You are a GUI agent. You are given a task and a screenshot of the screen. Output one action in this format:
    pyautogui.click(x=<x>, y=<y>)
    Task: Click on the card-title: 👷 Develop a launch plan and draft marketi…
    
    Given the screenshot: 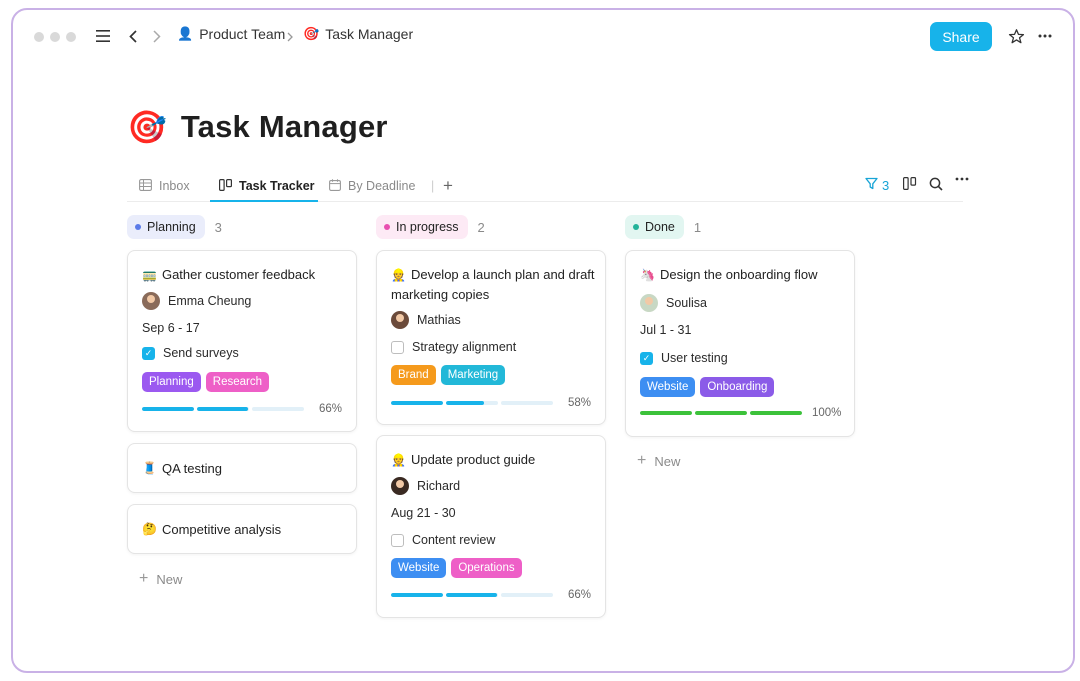 What is the action you would take?
    pyautogui.click(x=493, y=284)
    